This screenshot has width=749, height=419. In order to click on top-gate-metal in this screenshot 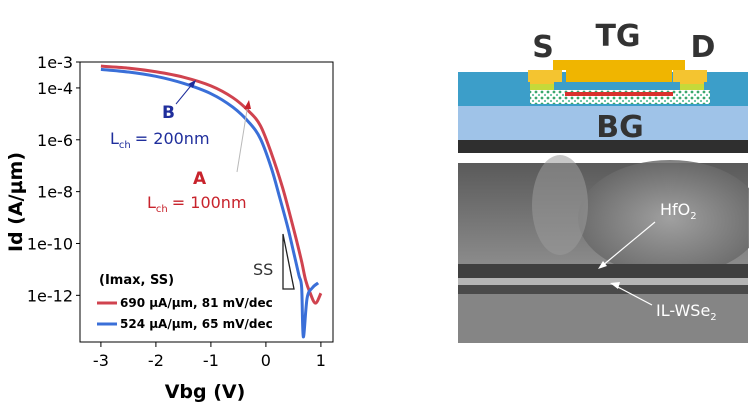, I will do `click(619, 71)`.